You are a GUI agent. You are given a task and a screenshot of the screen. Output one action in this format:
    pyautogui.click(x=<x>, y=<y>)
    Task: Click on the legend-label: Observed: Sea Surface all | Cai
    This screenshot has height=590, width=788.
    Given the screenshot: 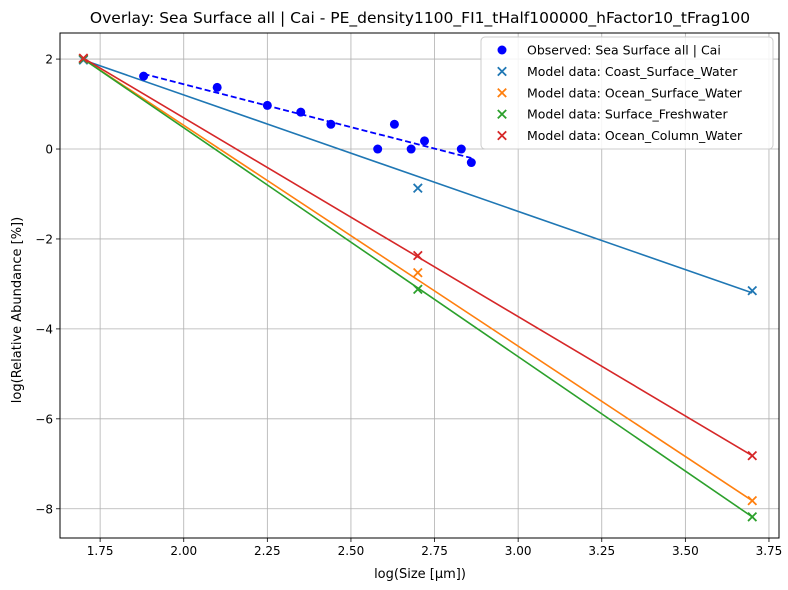 What is the action you would take?
    pyautogui.click(x=624, y=50)
    